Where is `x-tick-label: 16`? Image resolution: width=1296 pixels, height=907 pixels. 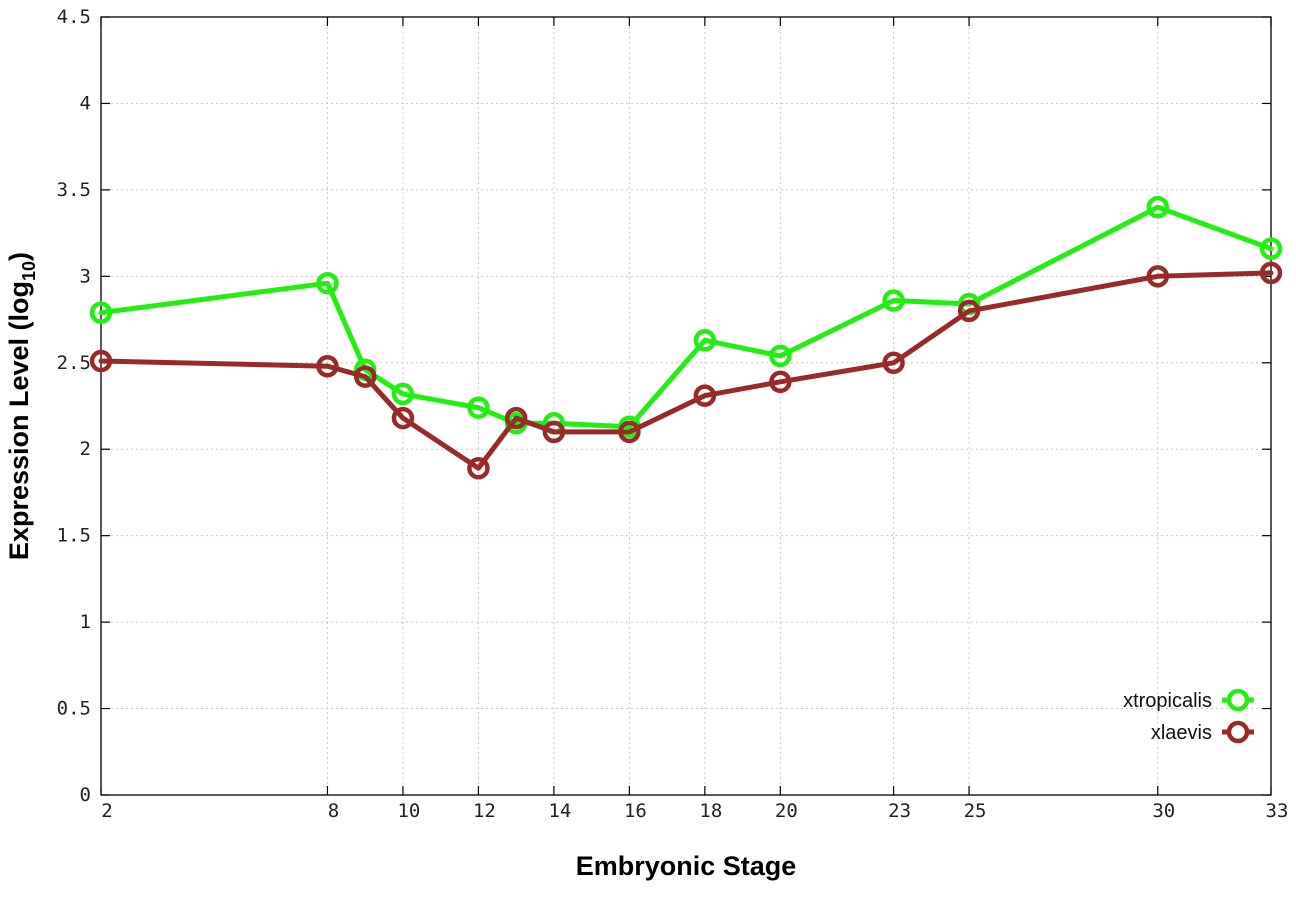
x-tick-label: 16 is located at coordinates (635, 811).